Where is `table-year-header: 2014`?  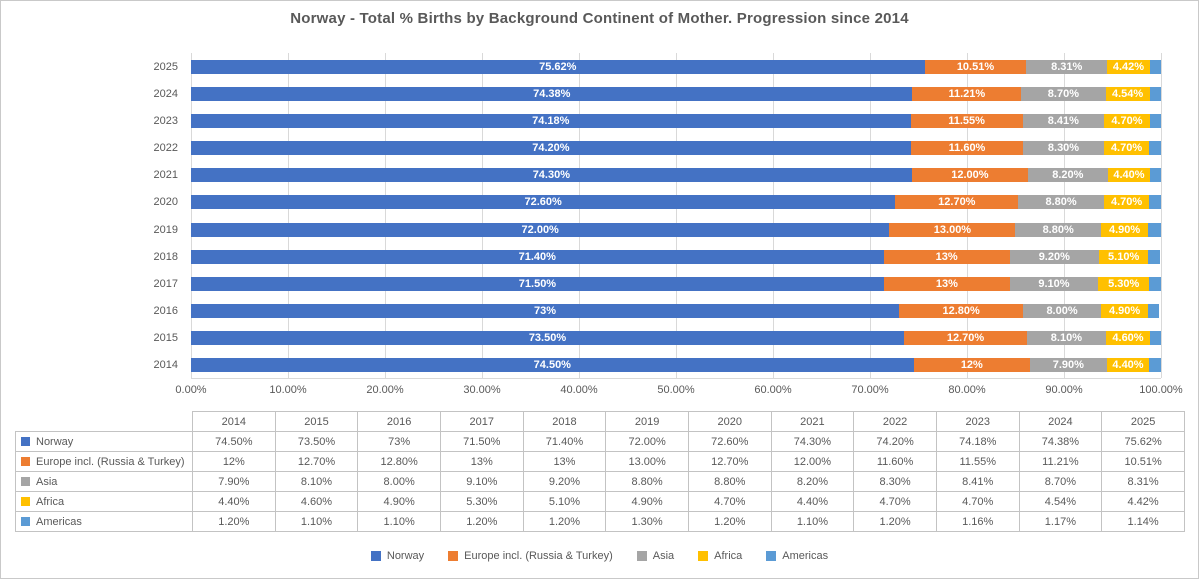 table-year-header: 2014 is located at coordinates (234, 421).